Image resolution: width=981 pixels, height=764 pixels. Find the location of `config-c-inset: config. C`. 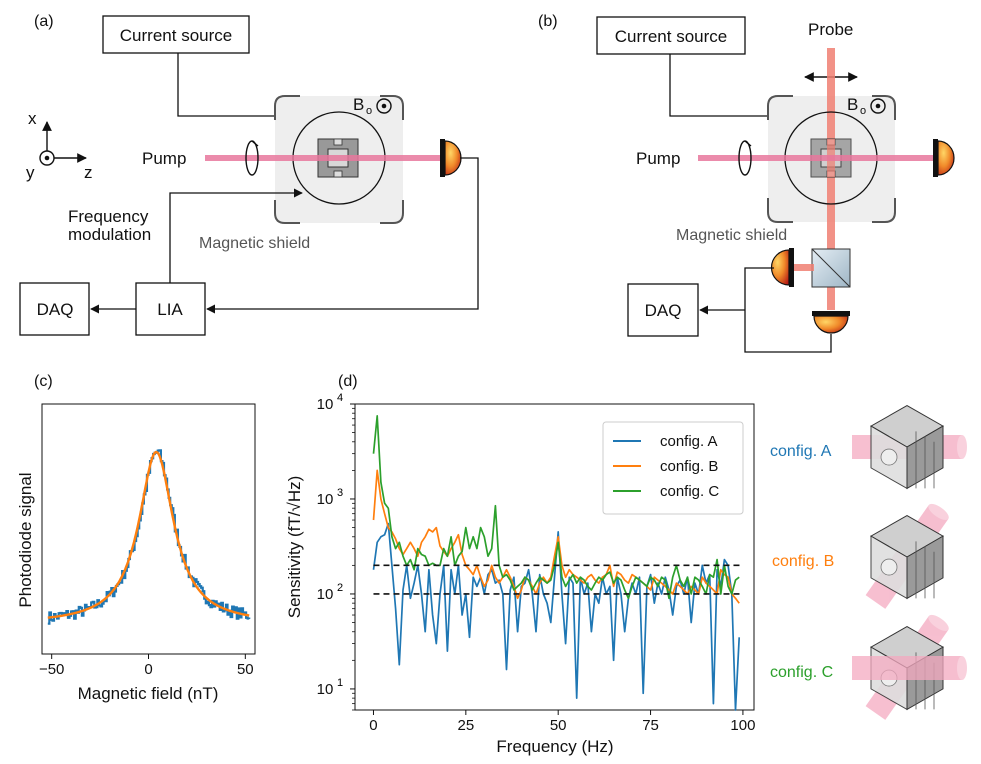

config-c-inset: config. C is located at coordinates (868, 667).